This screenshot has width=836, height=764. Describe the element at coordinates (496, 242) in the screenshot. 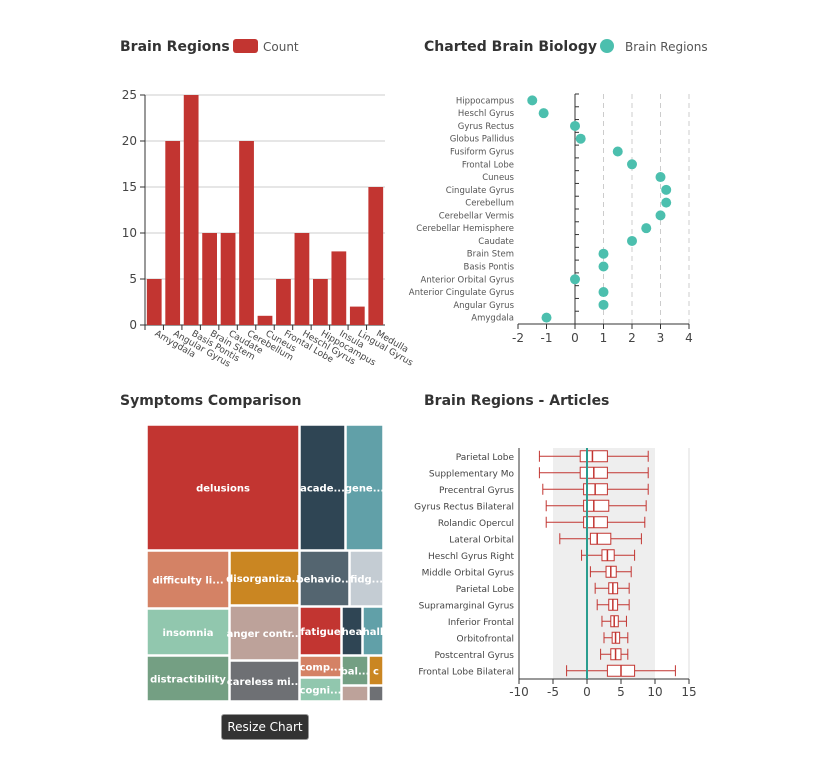

I see `scatter-y-tick-label: Caudate` at that location.